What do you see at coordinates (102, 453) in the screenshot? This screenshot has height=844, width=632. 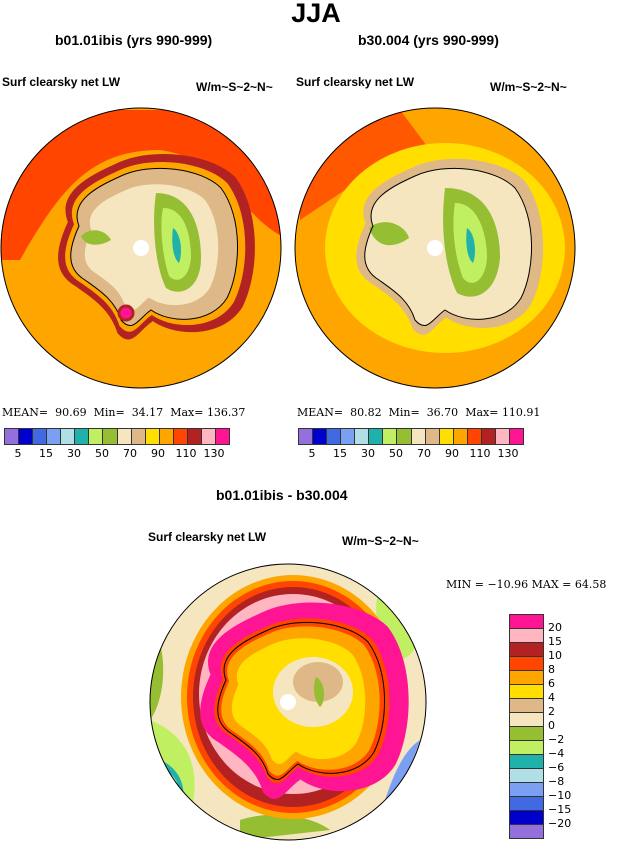 I see `colorbar-tick-label: 50` at bounding box center [102, 453].